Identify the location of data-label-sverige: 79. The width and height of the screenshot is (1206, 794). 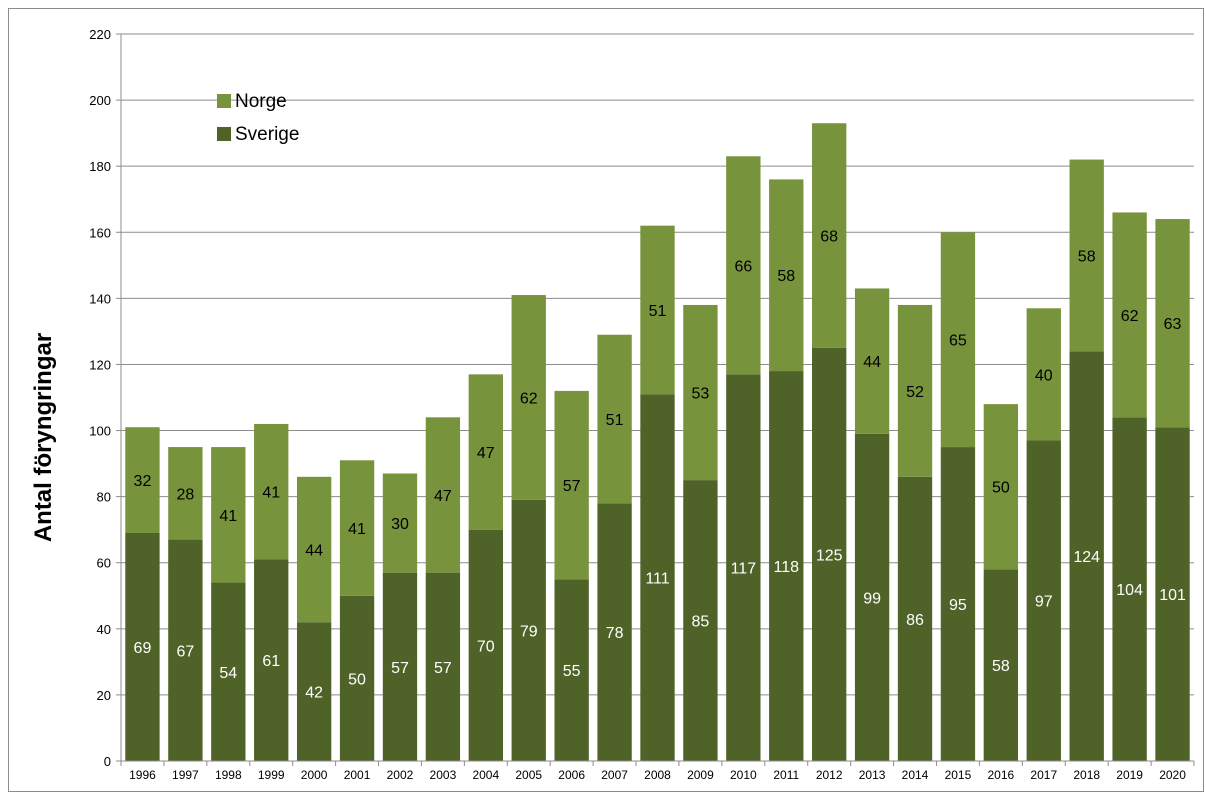
(529, 631).